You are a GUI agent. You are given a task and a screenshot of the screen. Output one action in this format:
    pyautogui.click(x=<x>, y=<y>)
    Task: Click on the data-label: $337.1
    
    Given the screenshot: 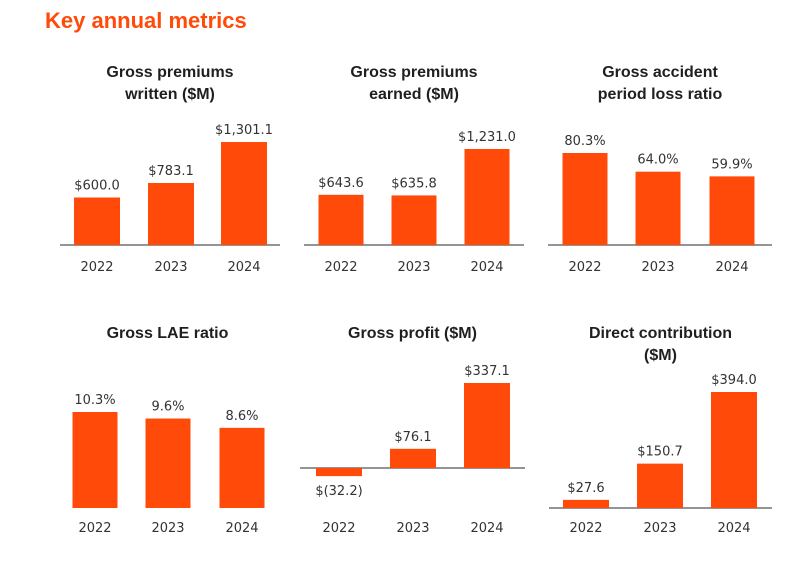 What is the action you would take?
    pyautogui.click(x=487, y=371)
    